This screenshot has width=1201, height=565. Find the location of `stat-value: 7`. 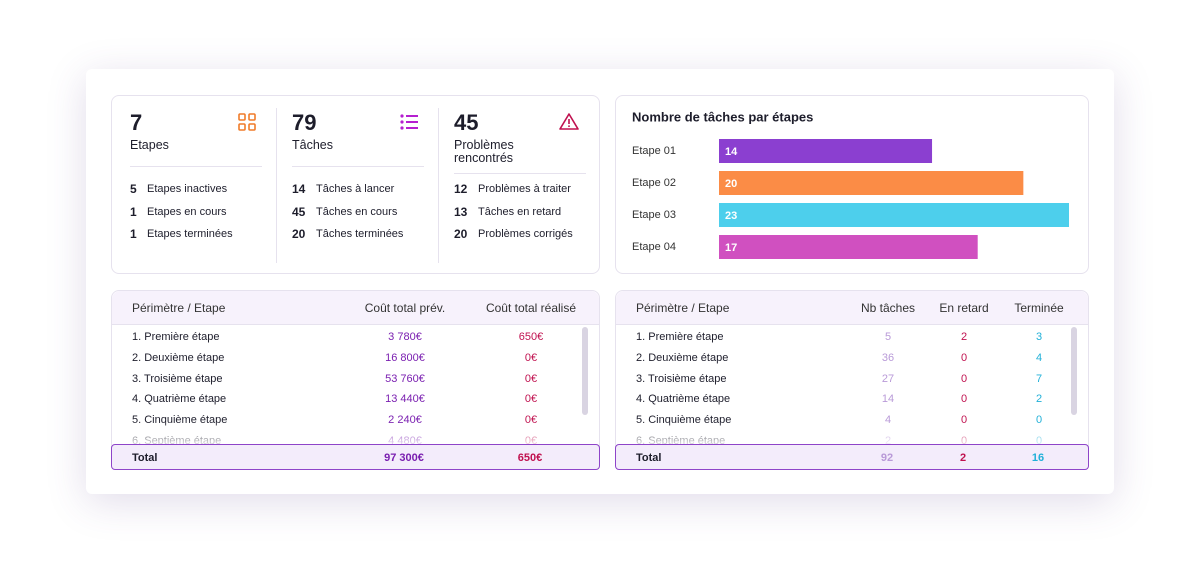

stat-value: 7 is located at coordinates (136, 122).